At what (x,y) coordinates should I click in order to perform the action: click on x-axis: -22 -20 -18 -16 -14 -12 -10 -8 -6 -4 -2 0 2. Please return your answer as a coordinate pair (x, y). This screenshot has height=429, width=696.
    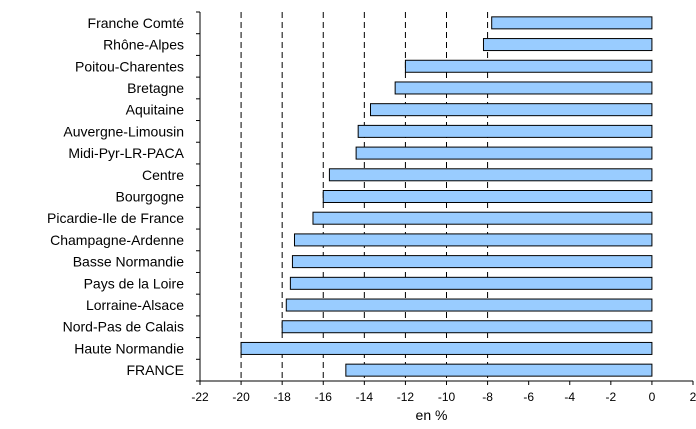
    Looking at the image, I should click on (443, 392).